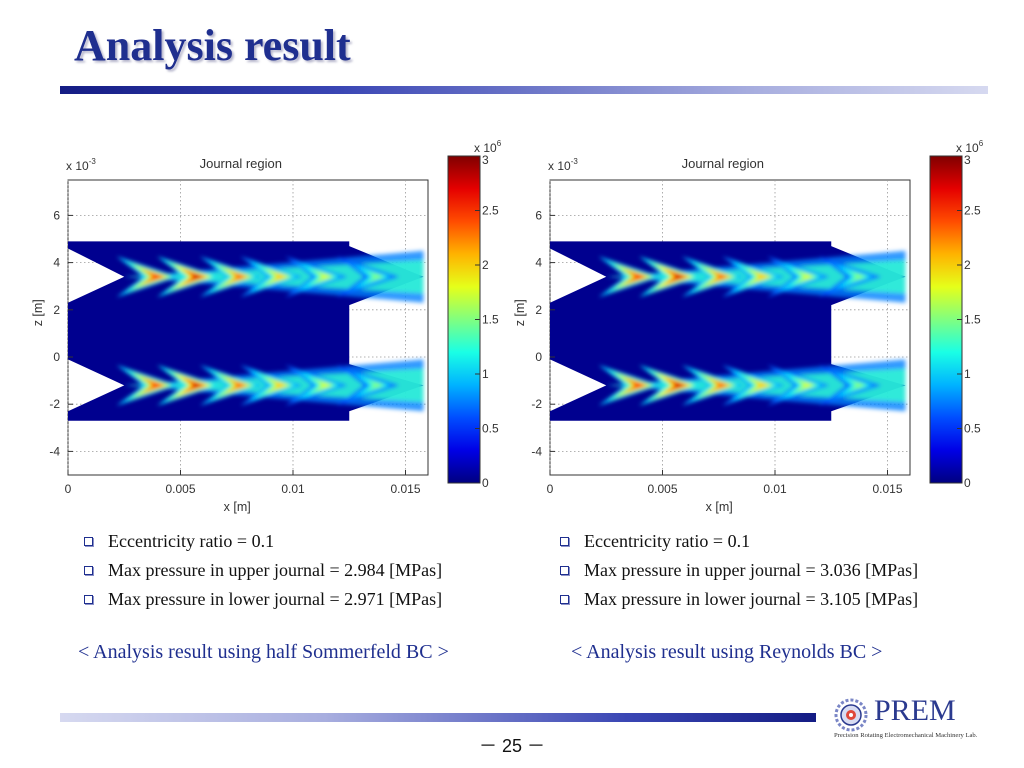 This screenshot has width=1024, height=768. Describe the element at coordinates (464, 319) in the screenshot. I see `colorbar` at that location.